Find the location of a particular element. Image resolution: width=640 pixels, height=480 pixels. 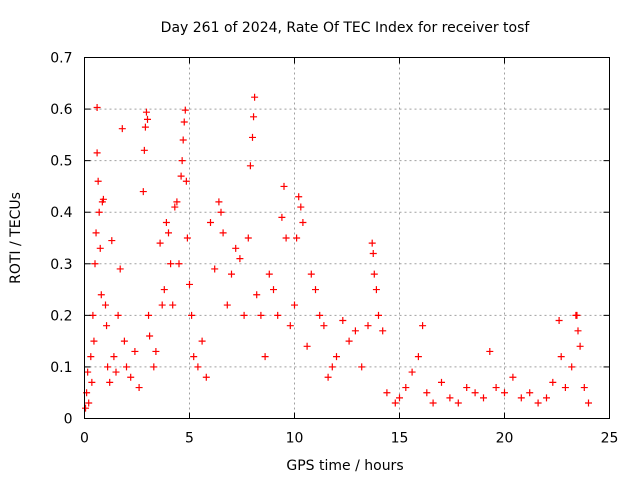

x-tick-label: 25 is located at coordinates (610, 439).